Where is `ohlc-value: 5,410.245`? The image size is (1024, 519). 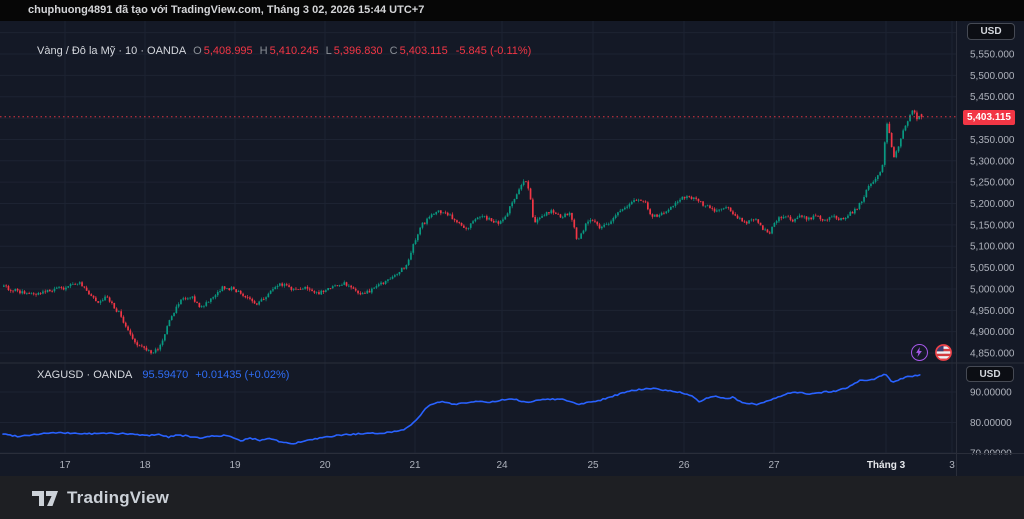 ohlc-value: 5,410.245 is located at coordinates (294, 51).